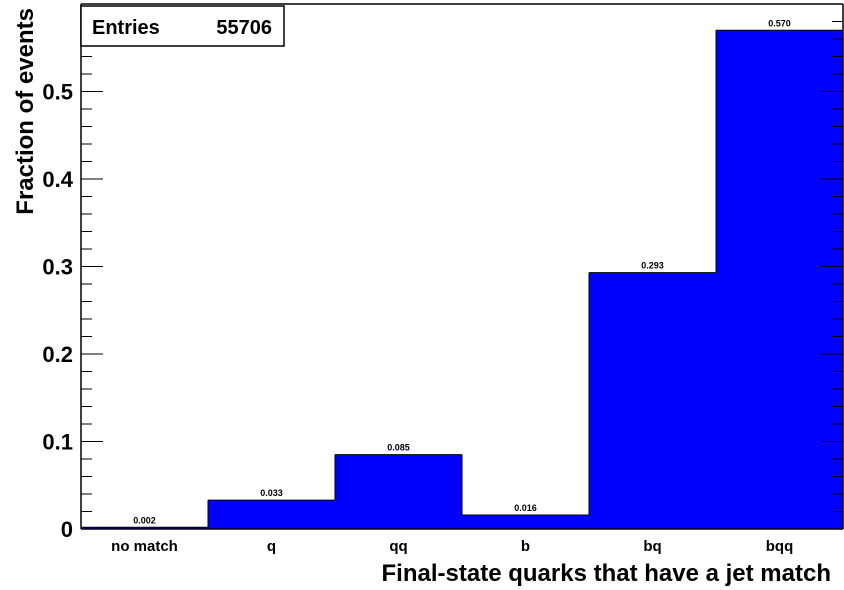  Describe the element at coordinates (780, 546) in the screenshot. I see `x-tick-label-5: bqq` at that location.